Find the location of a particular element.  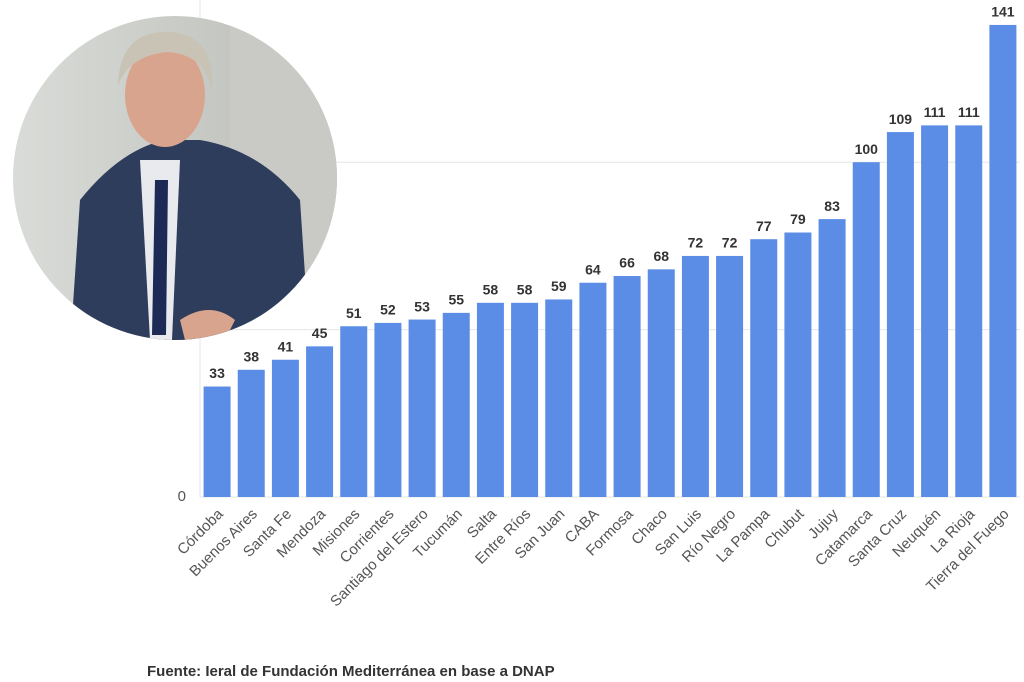

value-label: 83 is located at coordinates (832, 206).